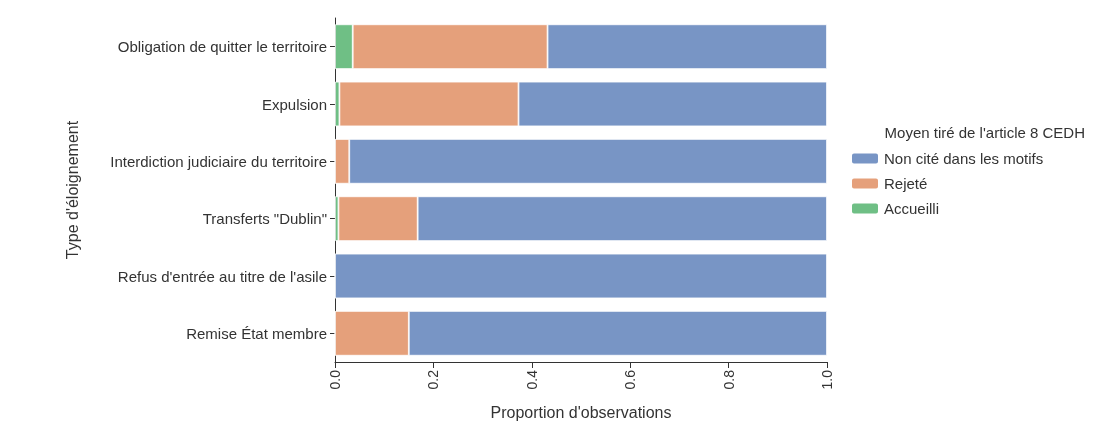 The width and height of the screenshot is (1102, 425). What do you see at coordinates (264, 219) in the screenshot?
I see `y-tick-label: Transferts "Dublin"` at bounding box center [264, 219].